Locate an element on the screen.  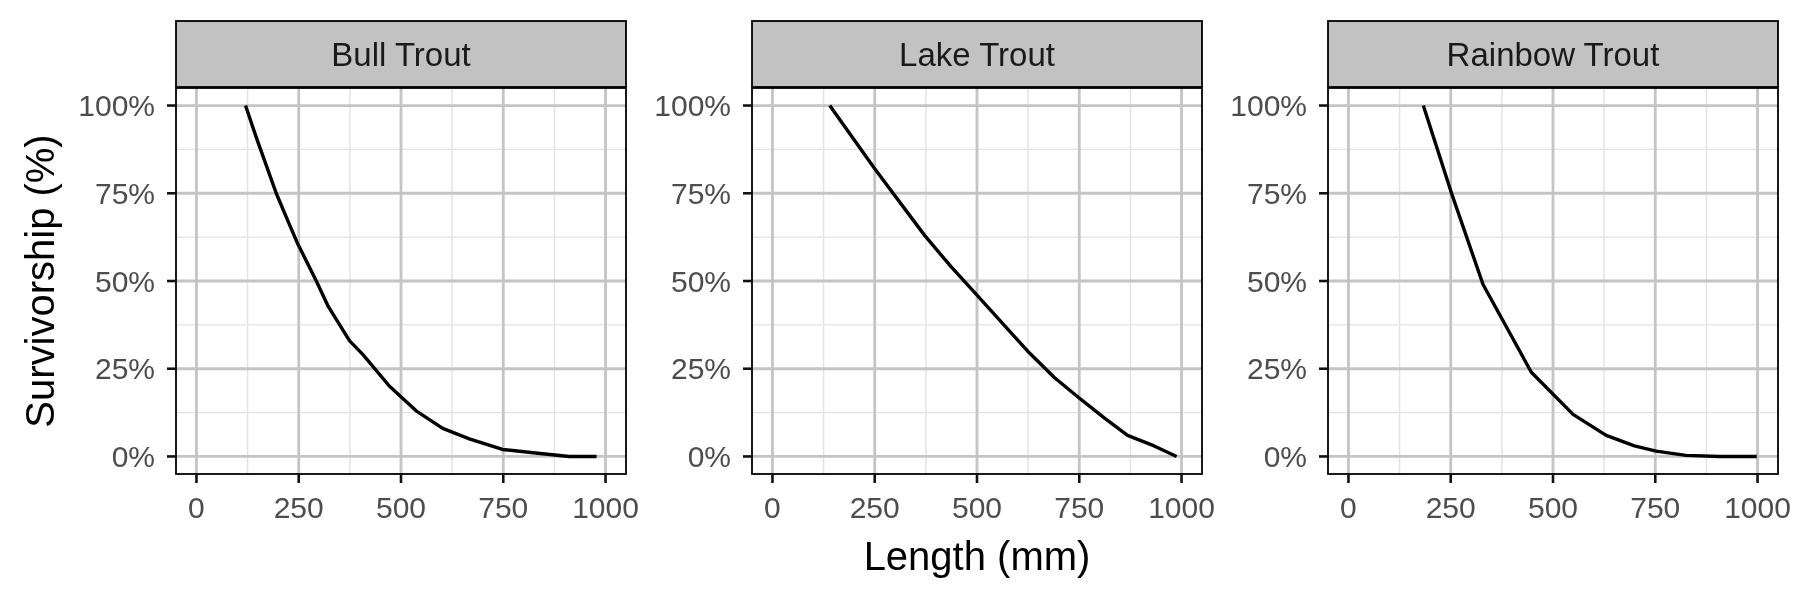
chart-title: Bull Trout is located at coordinates (401, 54).